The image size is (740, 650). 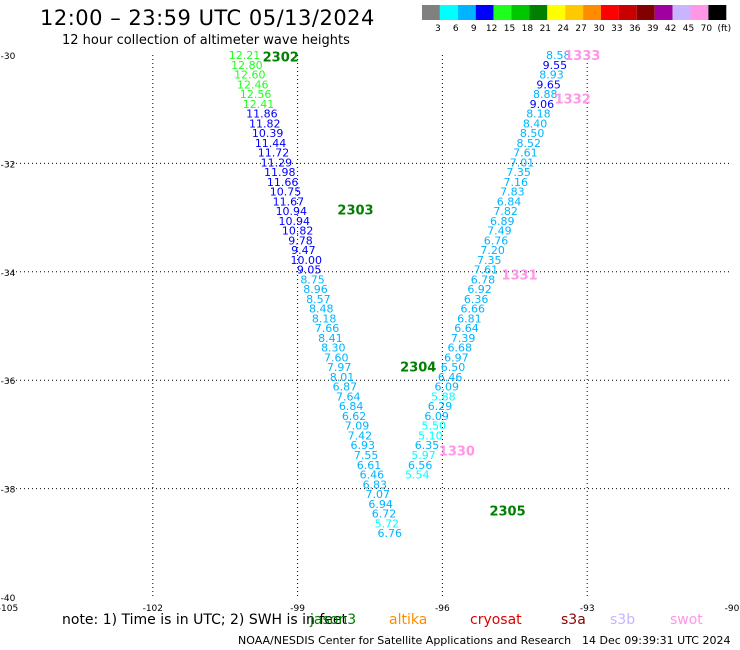 What do you see at coordinates (417, 475) in the screenshot?
I see `swh-point: 5.54` at bounding box center [417, 475].